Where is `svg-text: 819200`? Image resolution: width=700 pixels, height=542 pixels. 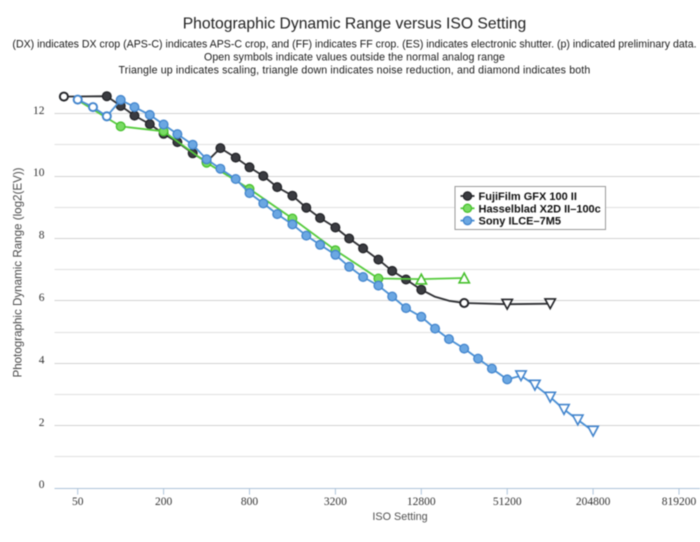 svg-text: 819200 is located at coordinates (679, 502).